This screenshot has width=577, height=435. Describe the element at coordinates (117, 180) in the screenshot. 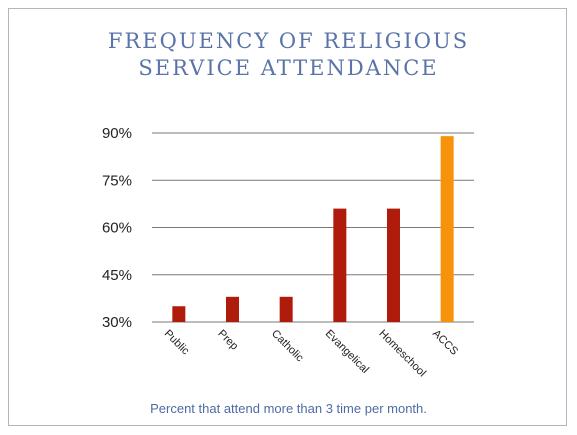

I see `y-tick-label-3: 75%` at that location.